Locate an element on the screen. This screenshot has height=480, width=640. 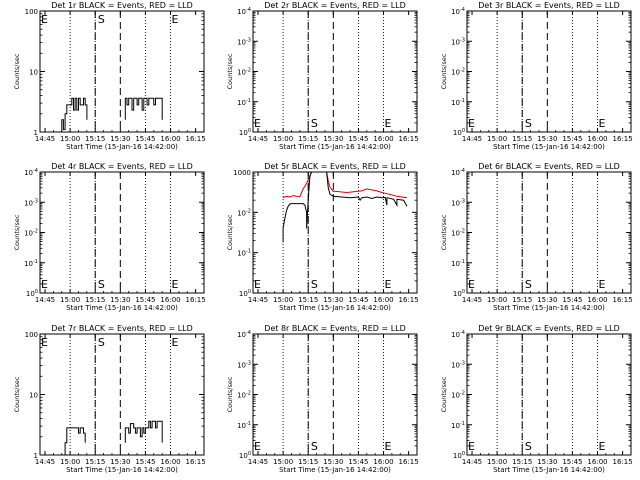
y-tick-label: 10 is located at coordinates (33, 396).